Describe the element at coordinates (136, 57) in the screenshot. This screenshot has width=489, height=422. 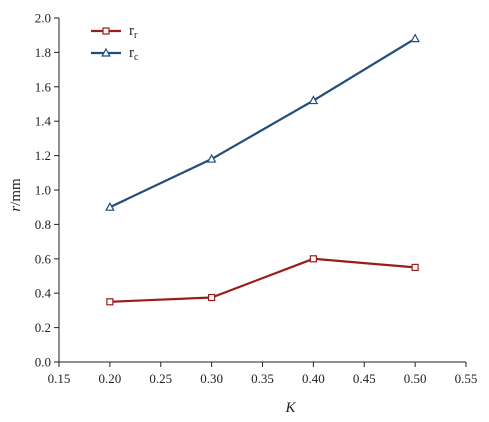
I see `legend-label-sub: c` at that location.